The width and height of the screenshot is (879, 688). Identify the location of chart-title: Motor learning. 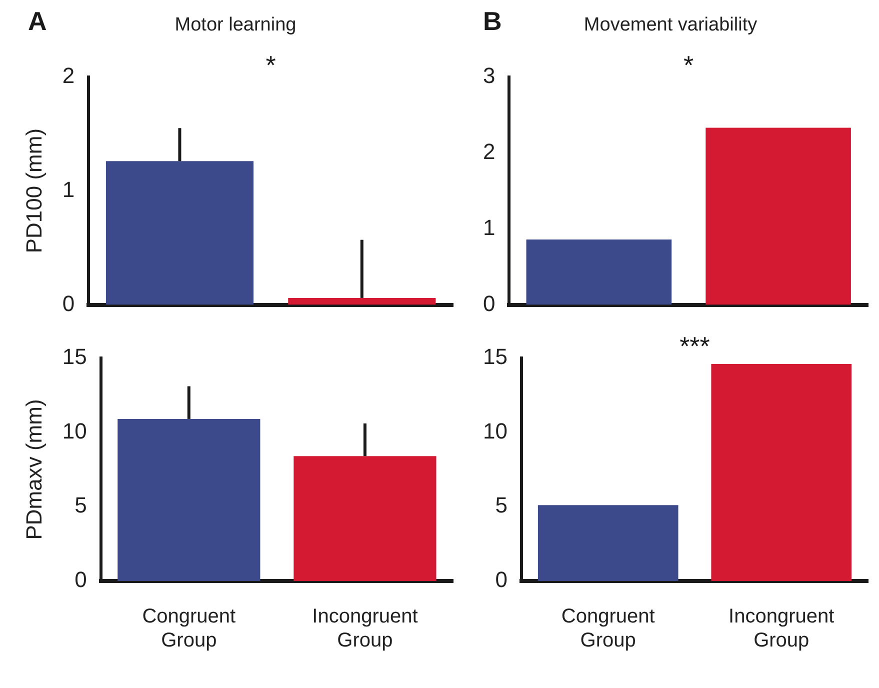
(235, 25).